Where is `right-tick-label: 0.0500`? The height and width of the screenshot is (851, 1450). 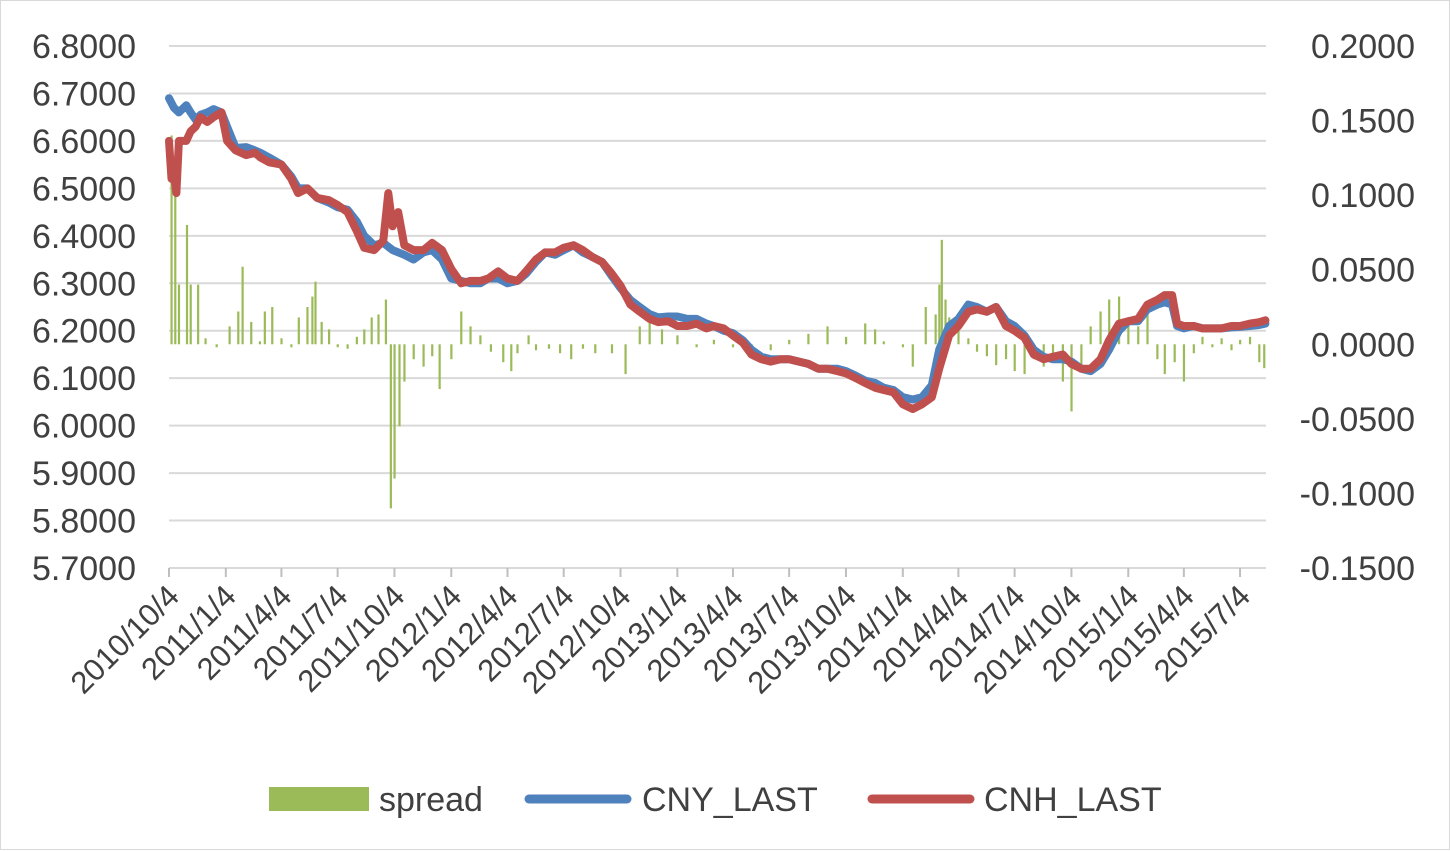
right-tick-label: 0.0500 is located at coordinates (1363, 271).